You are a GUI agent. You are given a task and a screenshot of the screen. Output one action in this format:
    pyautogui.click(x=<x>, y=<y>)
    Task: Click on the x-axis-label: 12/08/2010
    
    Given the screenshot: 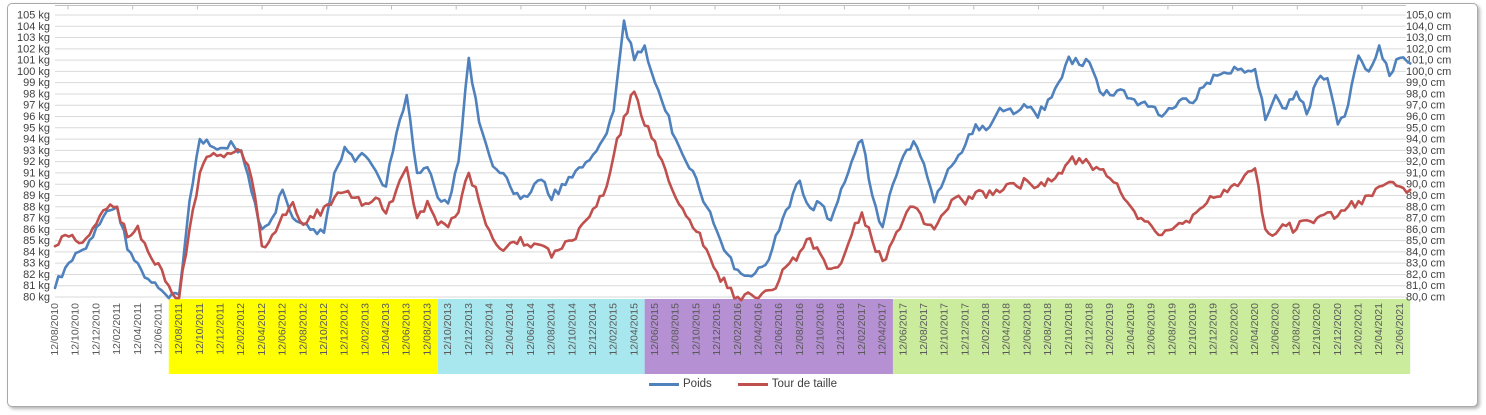 What is the action you would take?
    pyautogui.click(x=55, y=329)
    